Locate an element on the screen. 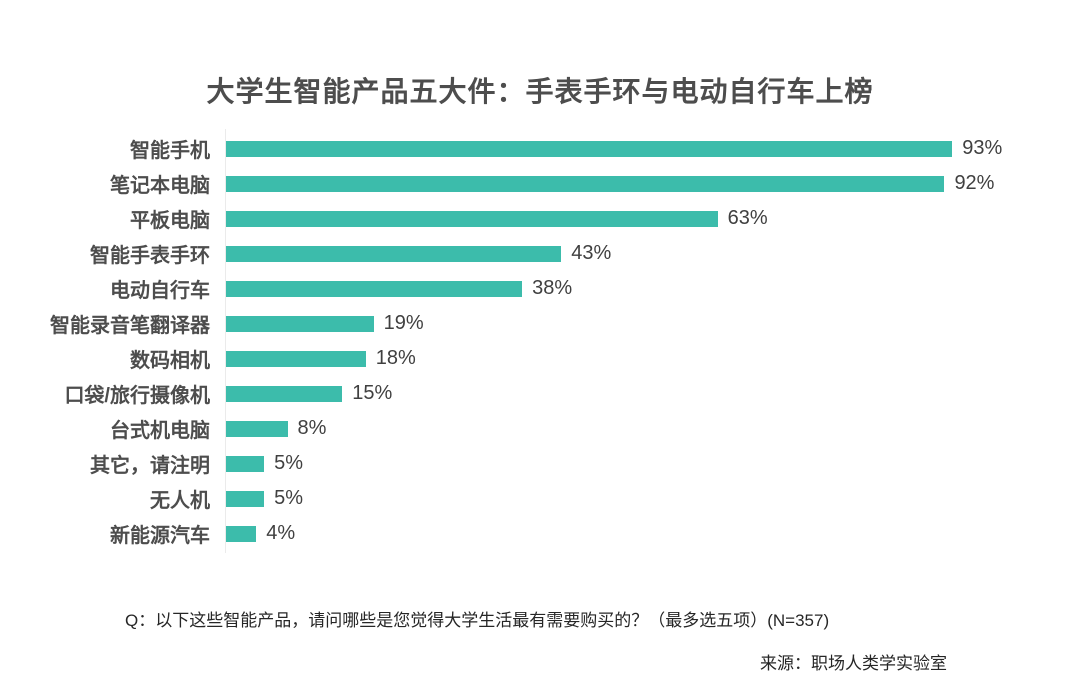  bar-area: 63% is located at coordinates (496, 218).